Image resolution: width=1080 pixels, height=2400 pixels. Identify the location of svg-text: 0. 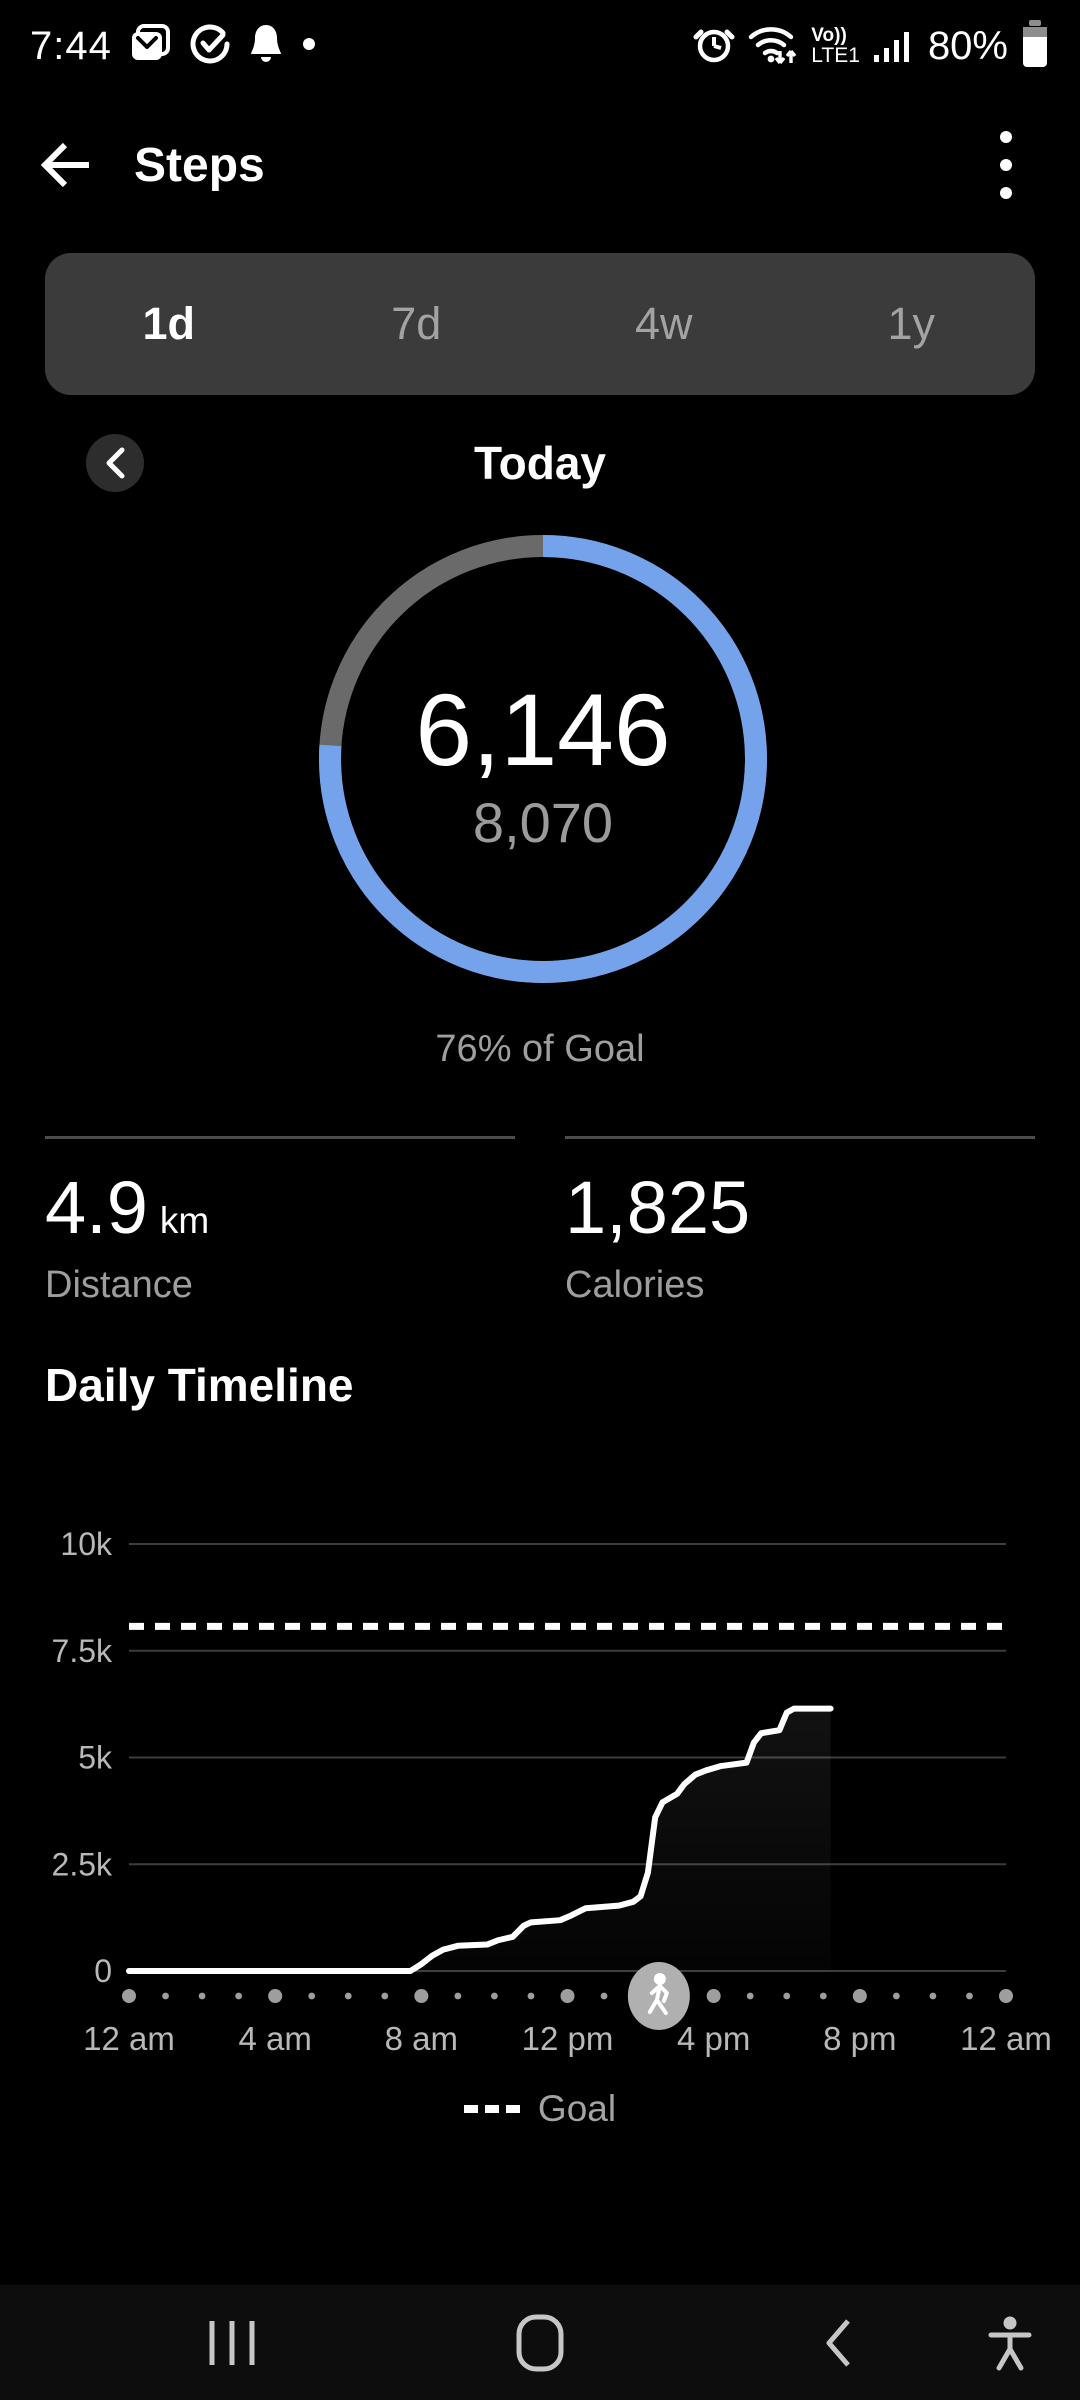
(103, 1971).